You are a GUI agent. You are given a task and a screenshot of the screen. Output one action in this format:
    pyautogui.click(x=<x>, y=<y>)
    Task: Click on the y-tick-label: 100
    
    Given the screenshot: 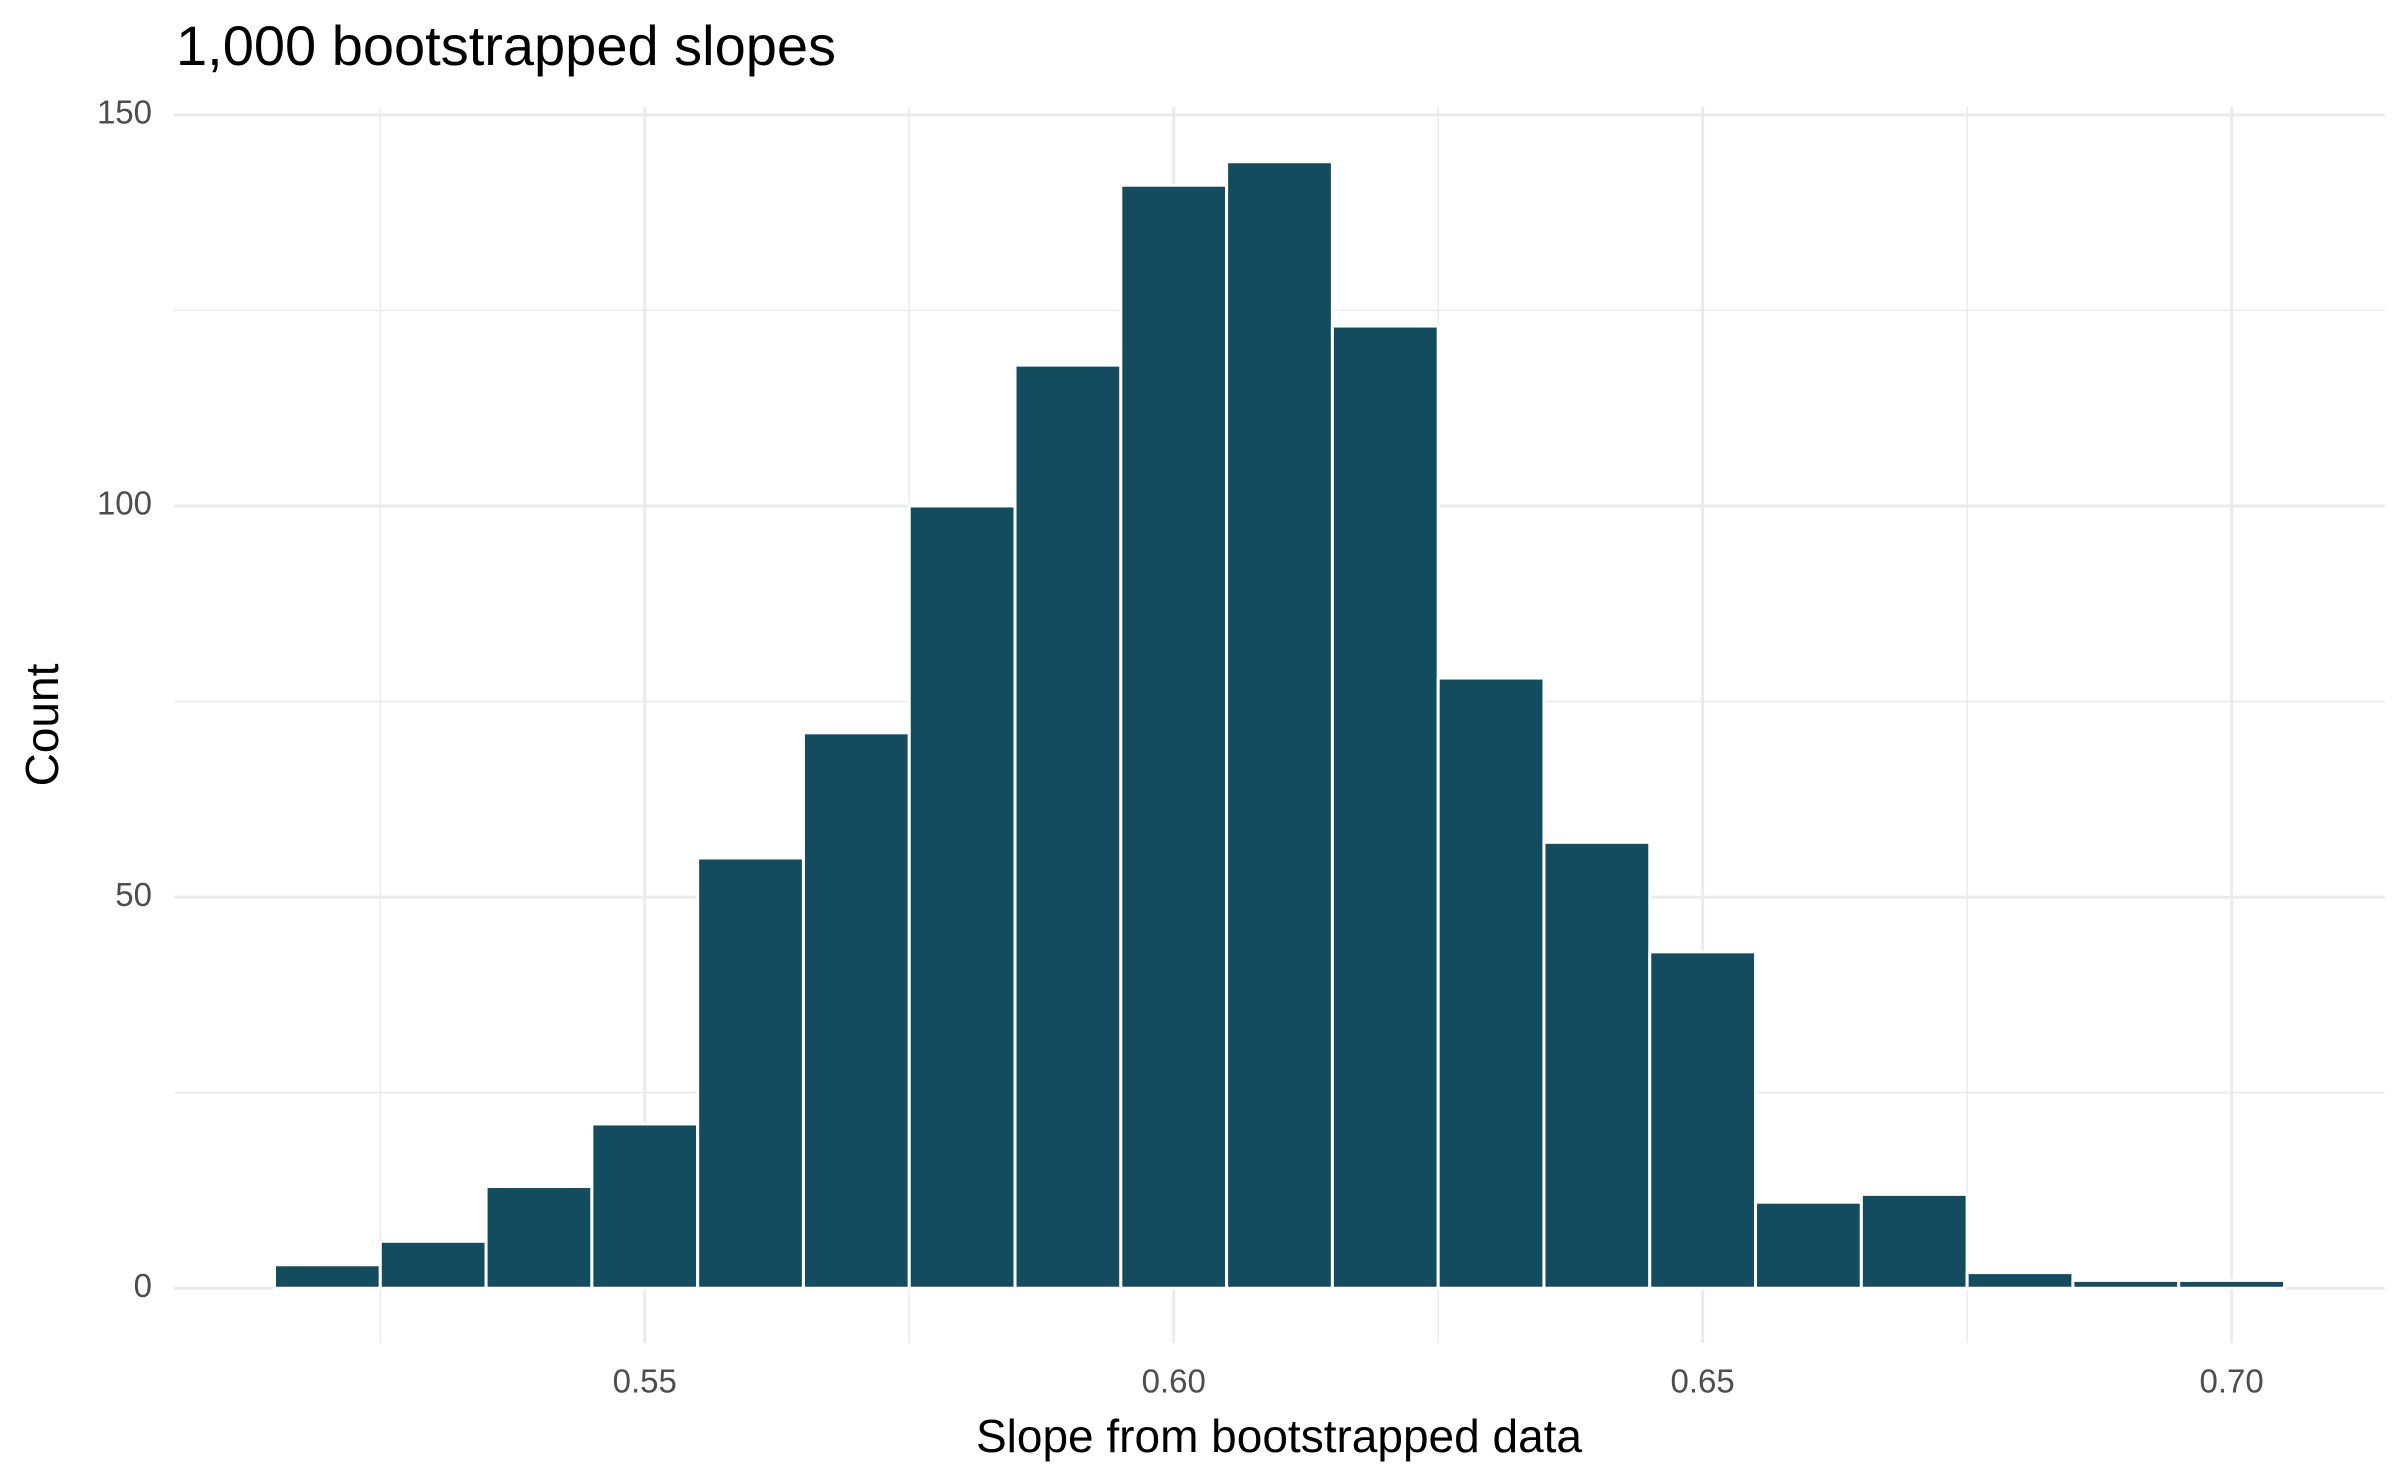 What is the action you would take?
    pyautogui.click(x=124, y=503)
    